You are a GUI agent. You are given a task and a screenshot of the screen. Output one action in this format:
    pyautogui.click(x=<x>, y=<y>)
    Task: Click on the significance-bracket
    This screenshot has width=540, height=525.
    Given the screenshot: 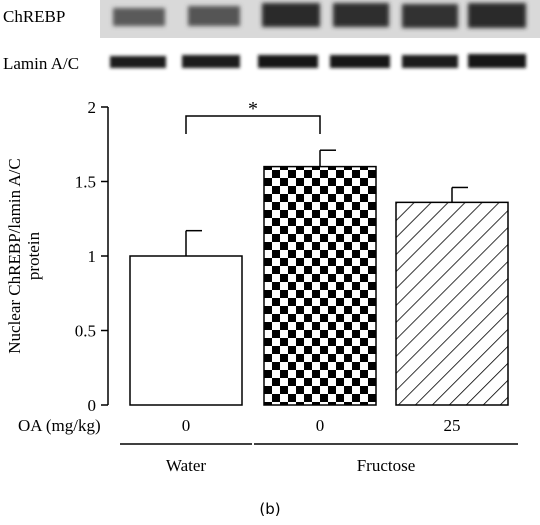 What is the action you would take?
    pyautogui.click(x=253, y=124)
    